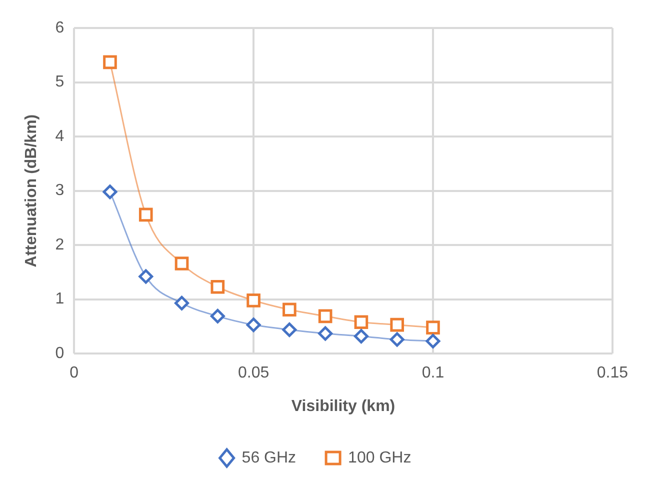  What do you see at coordinates (269, 457) in the screenshot?
I see `legend-label: 56 GHz` at bounding box center [269, 457].